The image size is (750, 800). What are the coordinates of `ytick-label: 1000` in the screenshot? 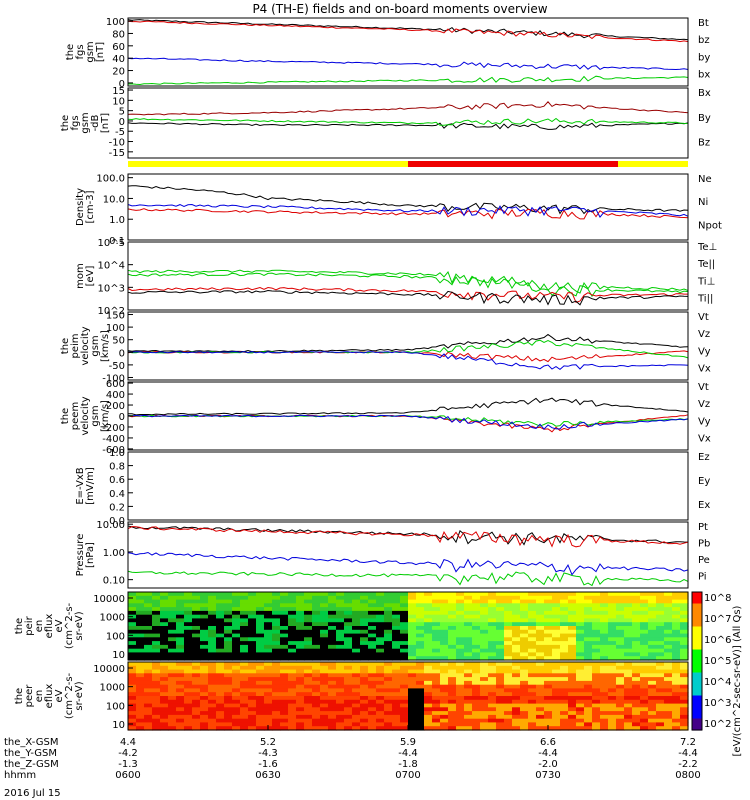 It's located at (112, 688).